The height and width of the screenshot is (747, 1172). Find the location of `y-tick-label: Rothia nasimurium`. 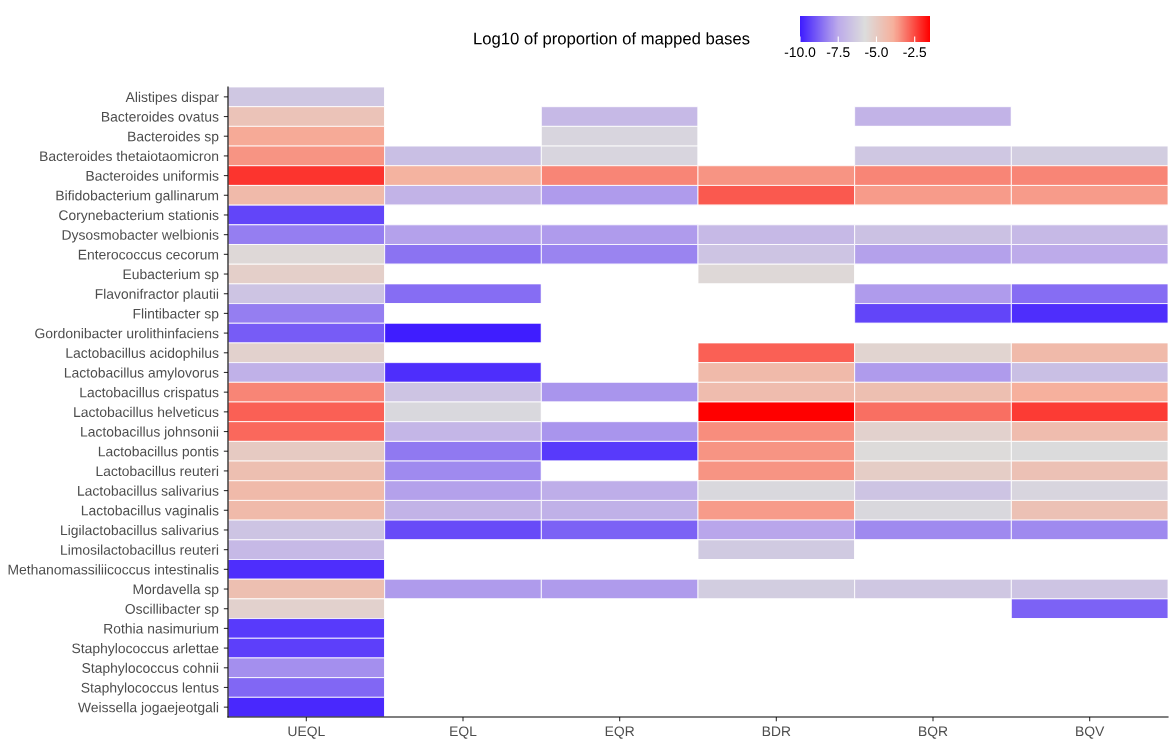

y-tick-label: Rothia nasimurium is located at coordinates (161, 628).